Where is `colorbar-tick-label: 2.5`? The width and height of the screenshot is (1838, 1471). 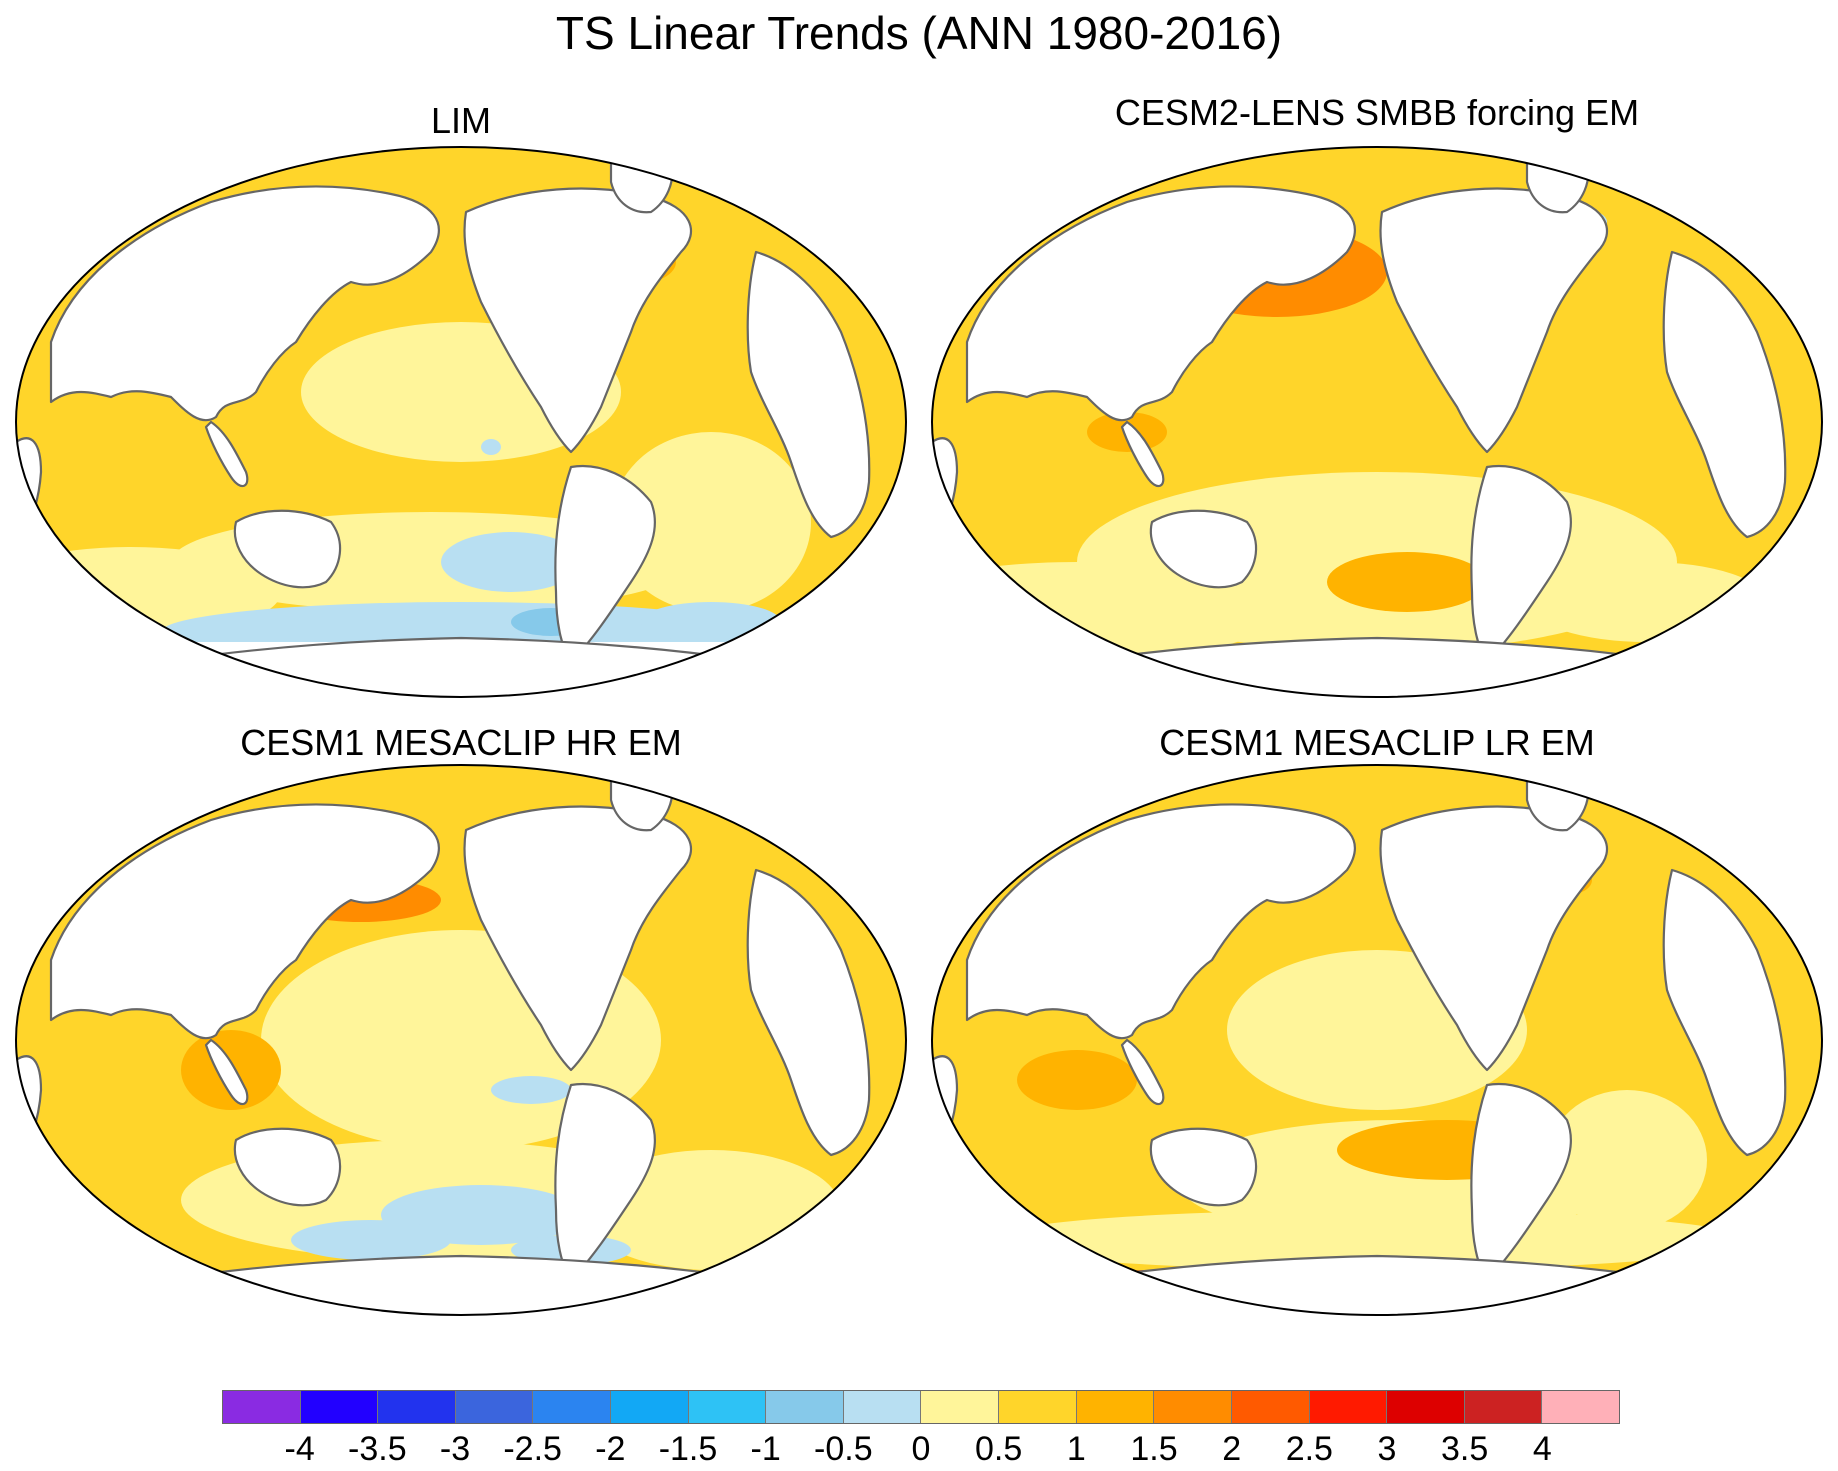
colorbar-tick-label: 2.5 is located at coordinates (1309, 1449).